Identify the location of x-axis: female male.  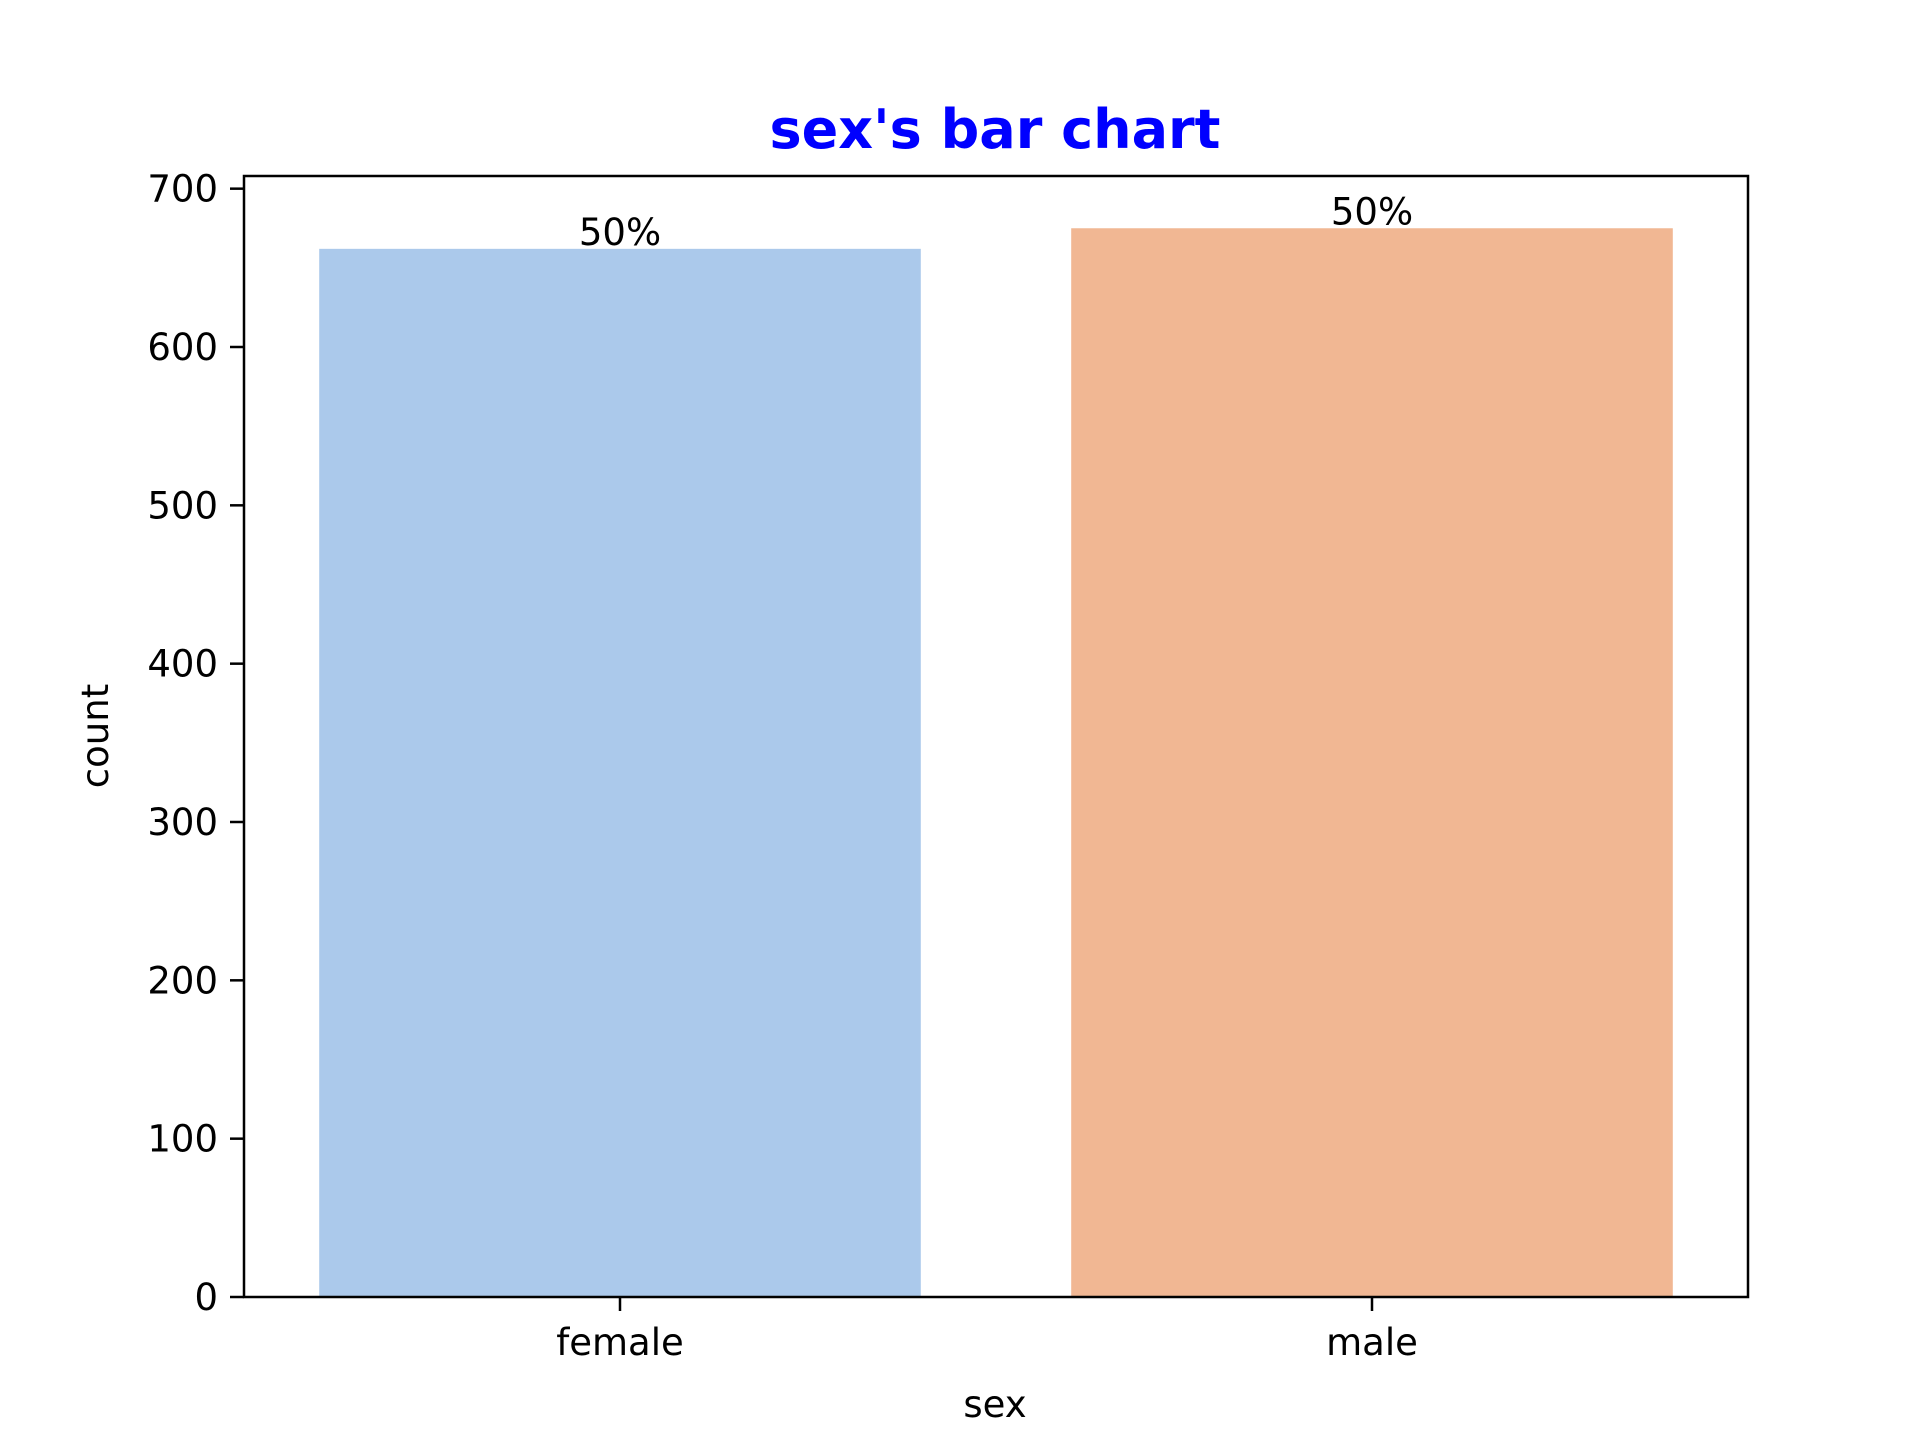
(987, 1330).